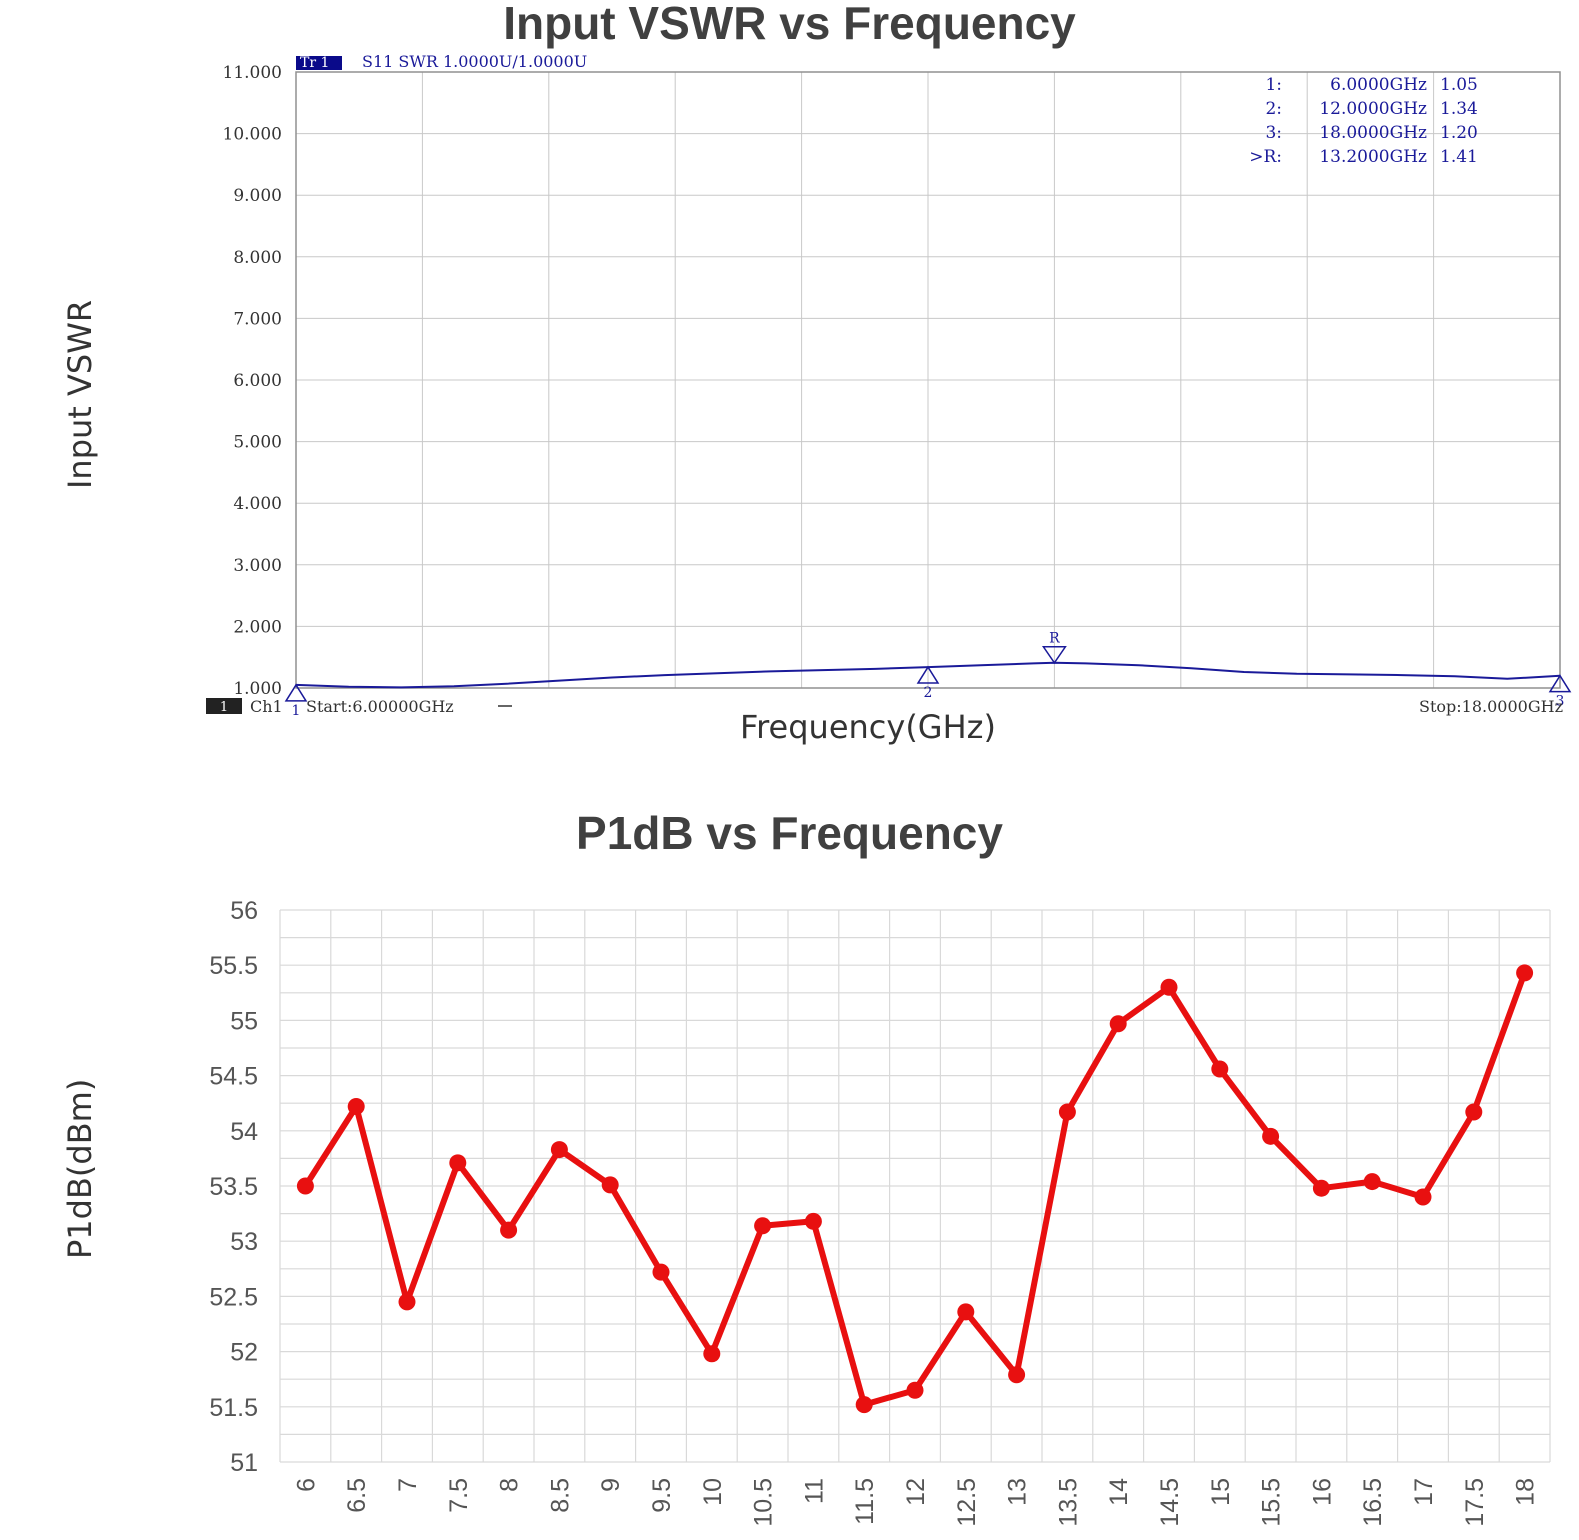 This screenshot has width=1579, height=1540. I want to click on vswr-marker-value: 1.34, so click(1459, 109).